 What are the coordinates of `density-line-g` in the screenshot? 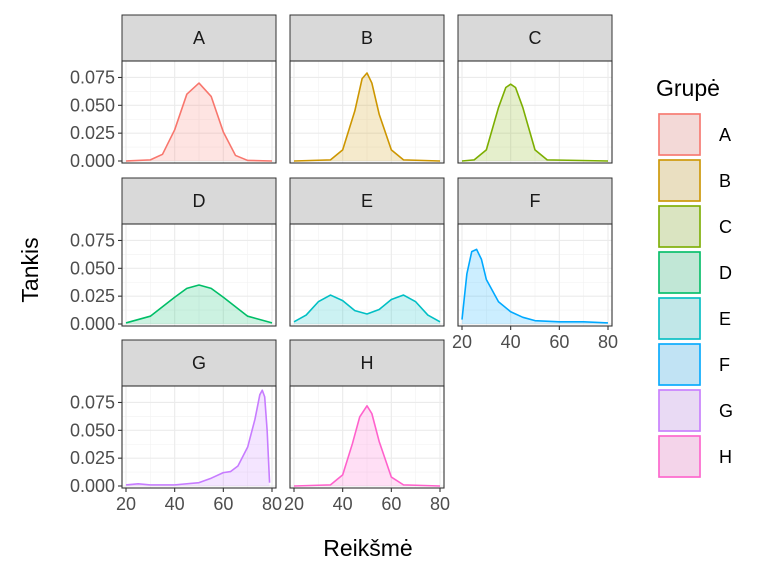 It's located at (198, 437).